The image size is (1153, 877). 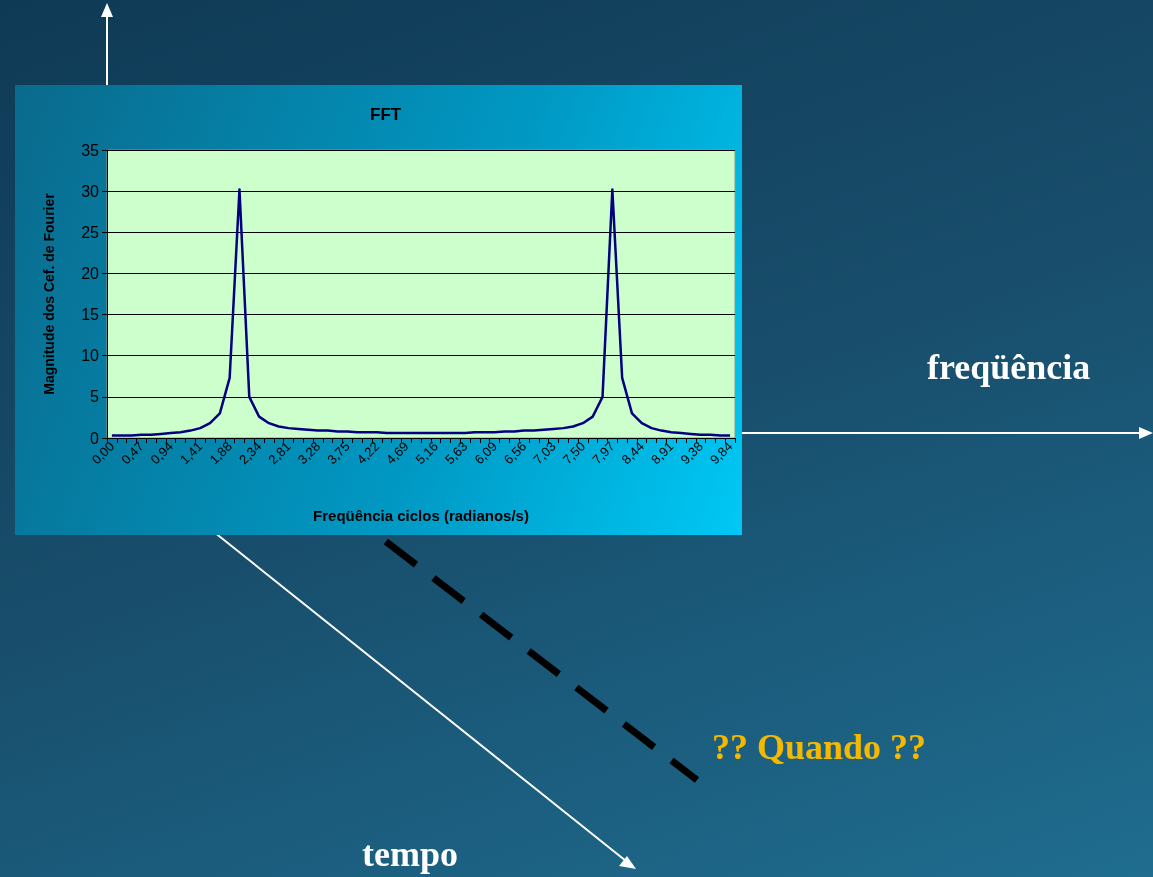 I want to click on x-axis-title: Freqüência ciclos (radianos/s), so click(x=421, y=515).